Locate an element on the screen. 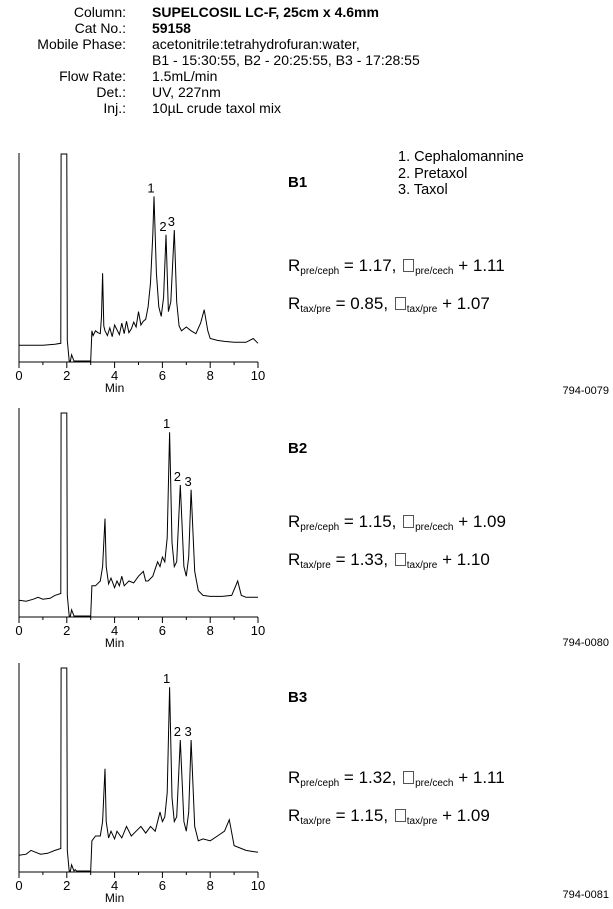  peak-legend: 1. Cephalomannine 2. Pretaxol 3. Taxol is located at coordinates (461, 174).